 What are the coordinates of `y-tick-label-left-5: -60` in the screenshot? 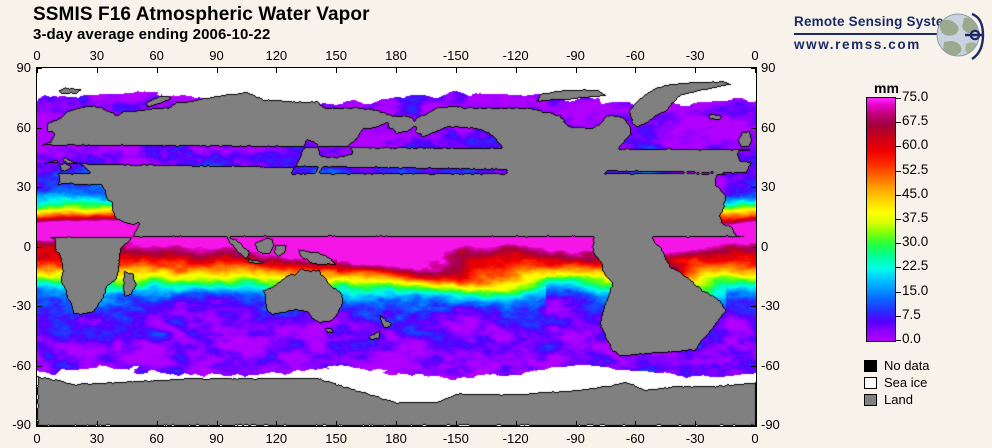 It's located at (21, 365).